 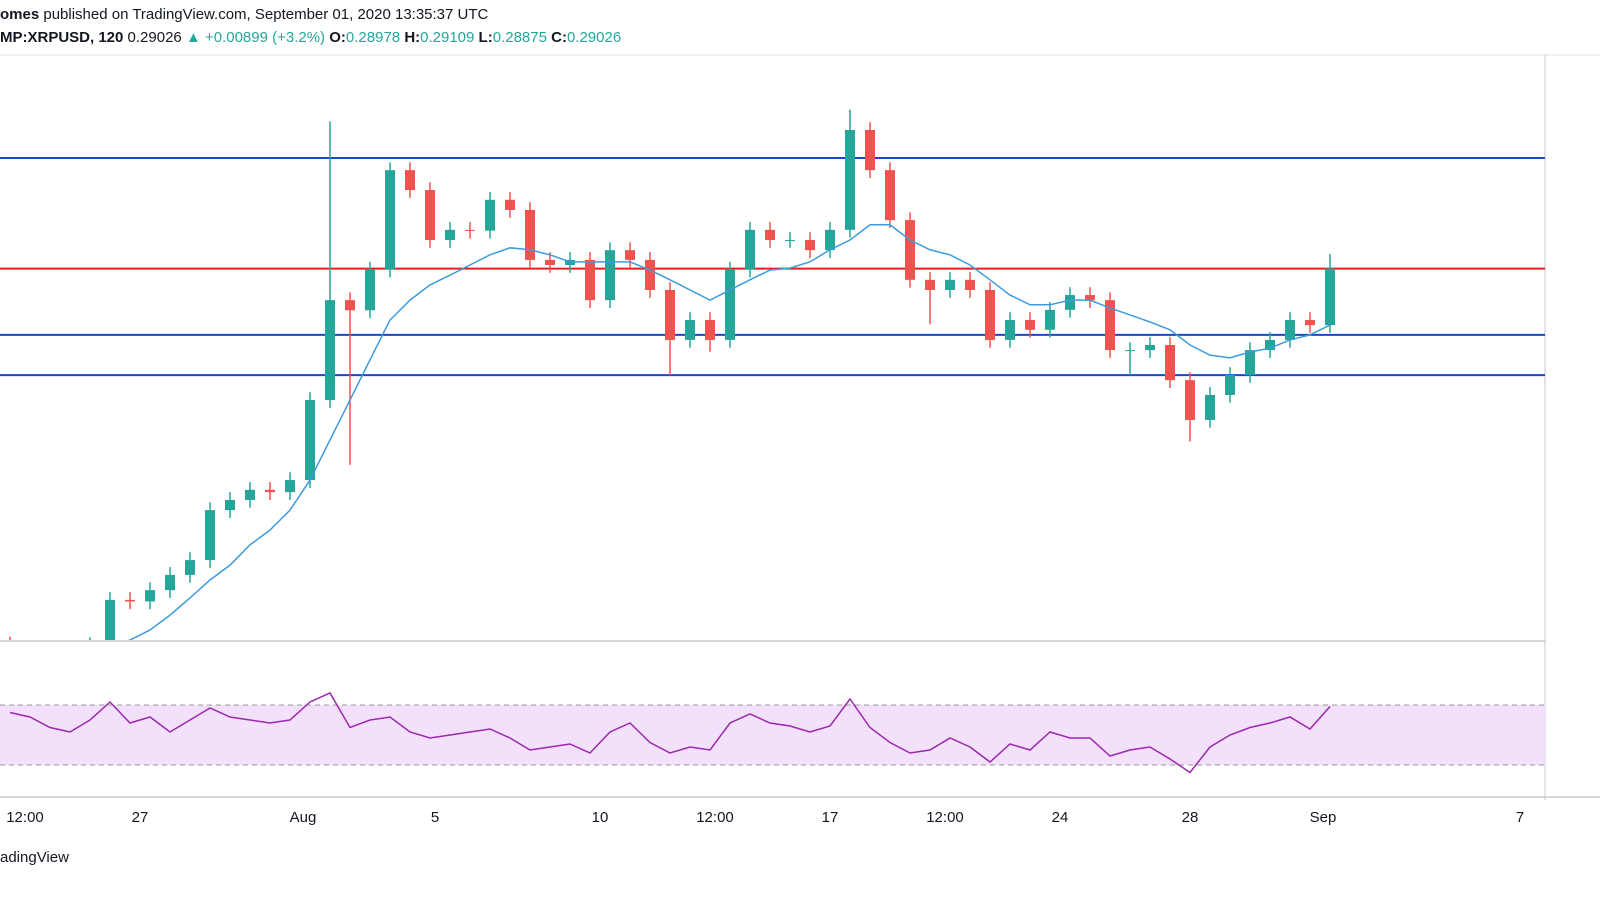 I want to click on l-label: L:, so click(x=486, y=37).